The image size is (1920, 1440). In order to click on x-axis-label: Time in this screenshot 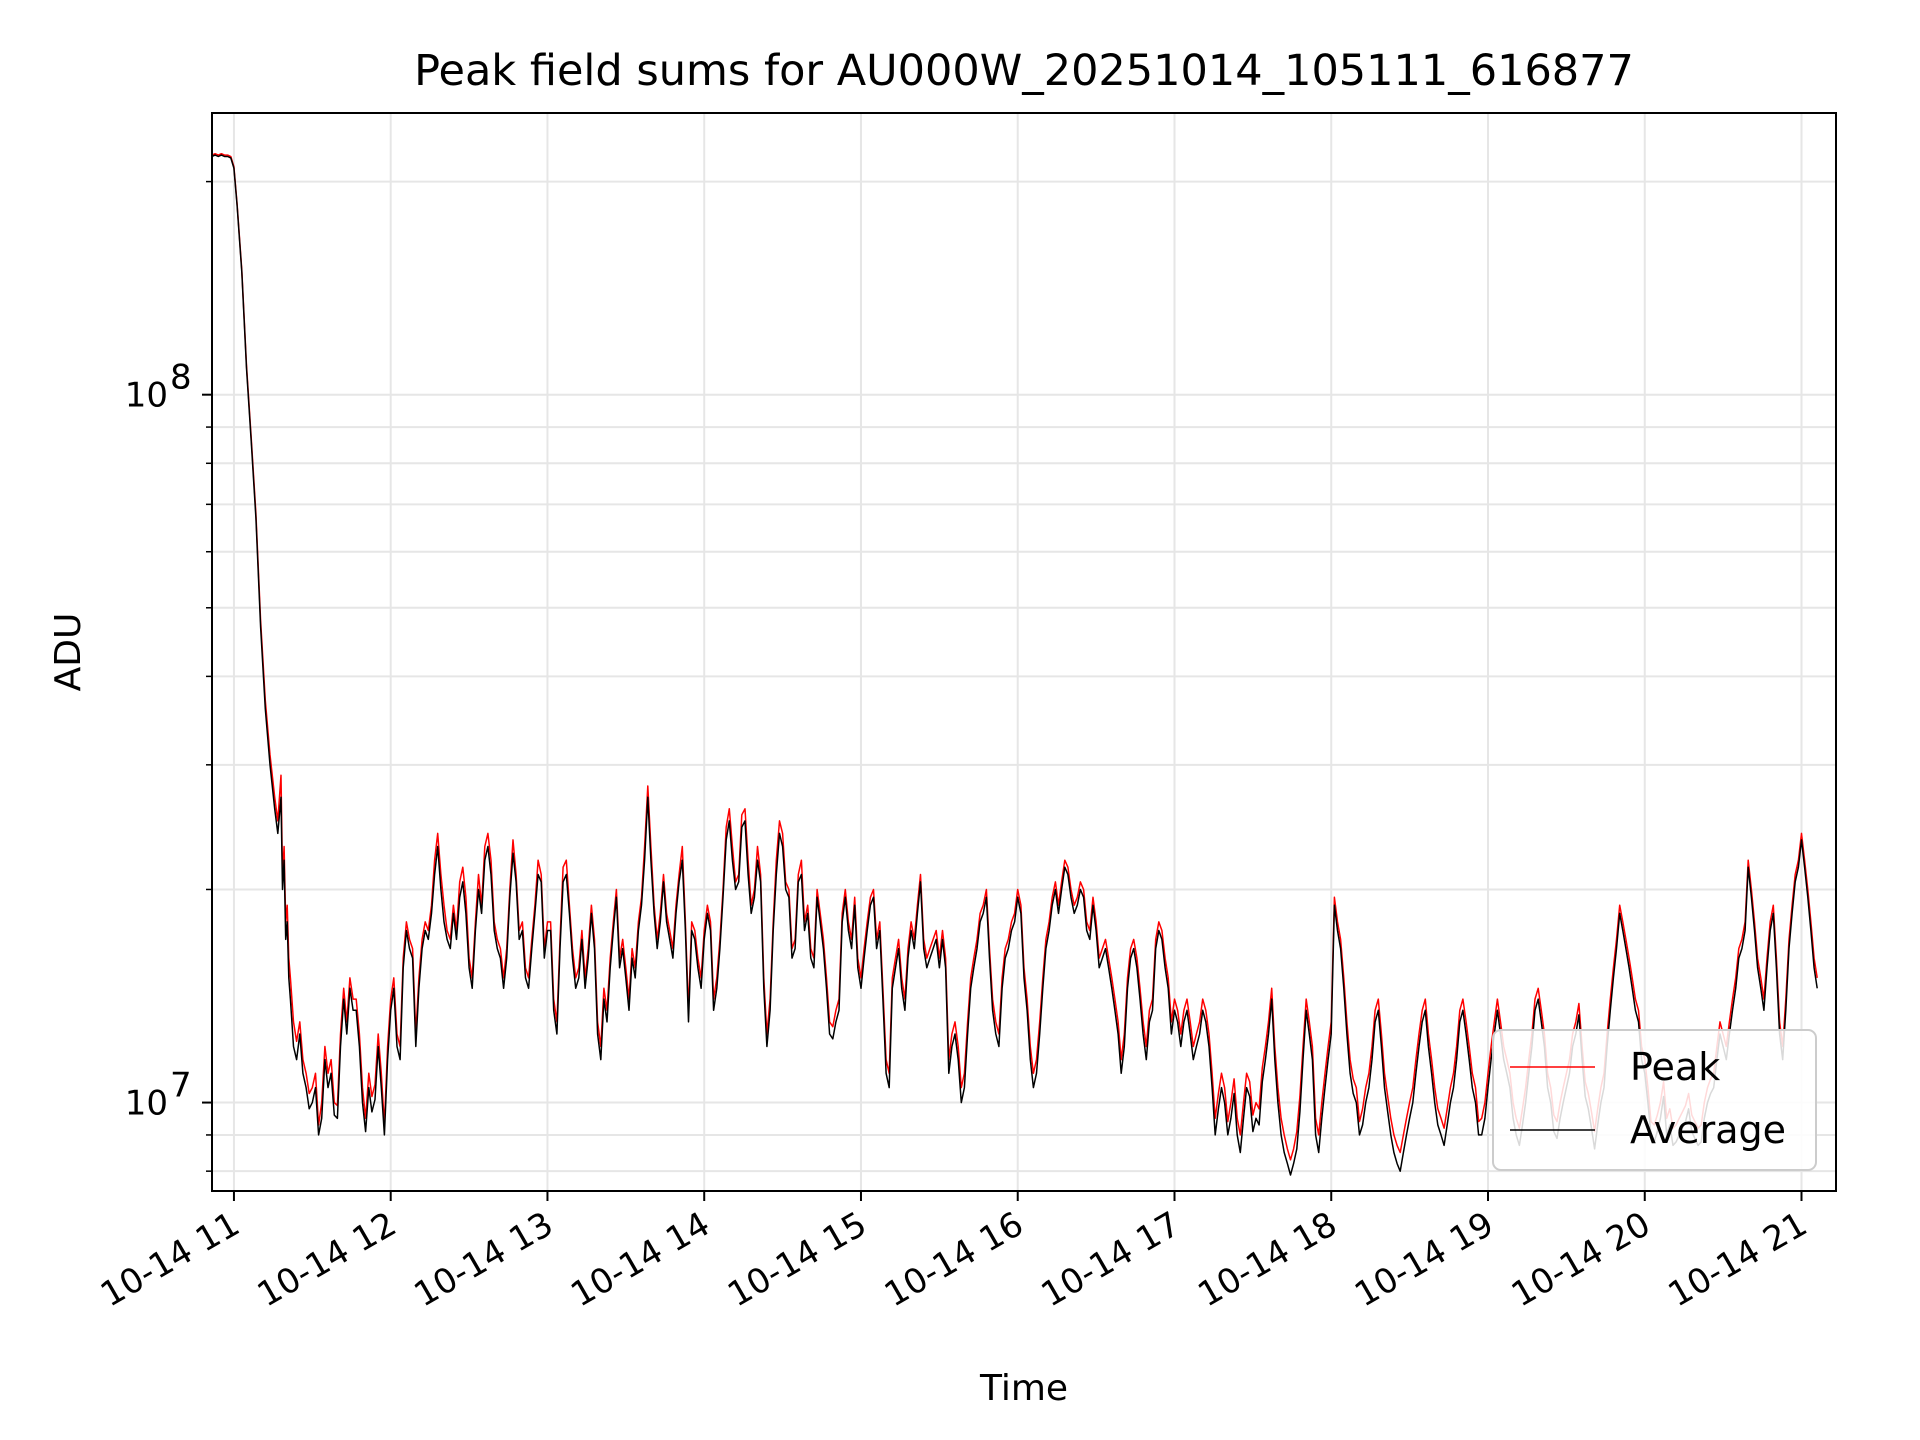, I will do `click(1023, 1388)`.